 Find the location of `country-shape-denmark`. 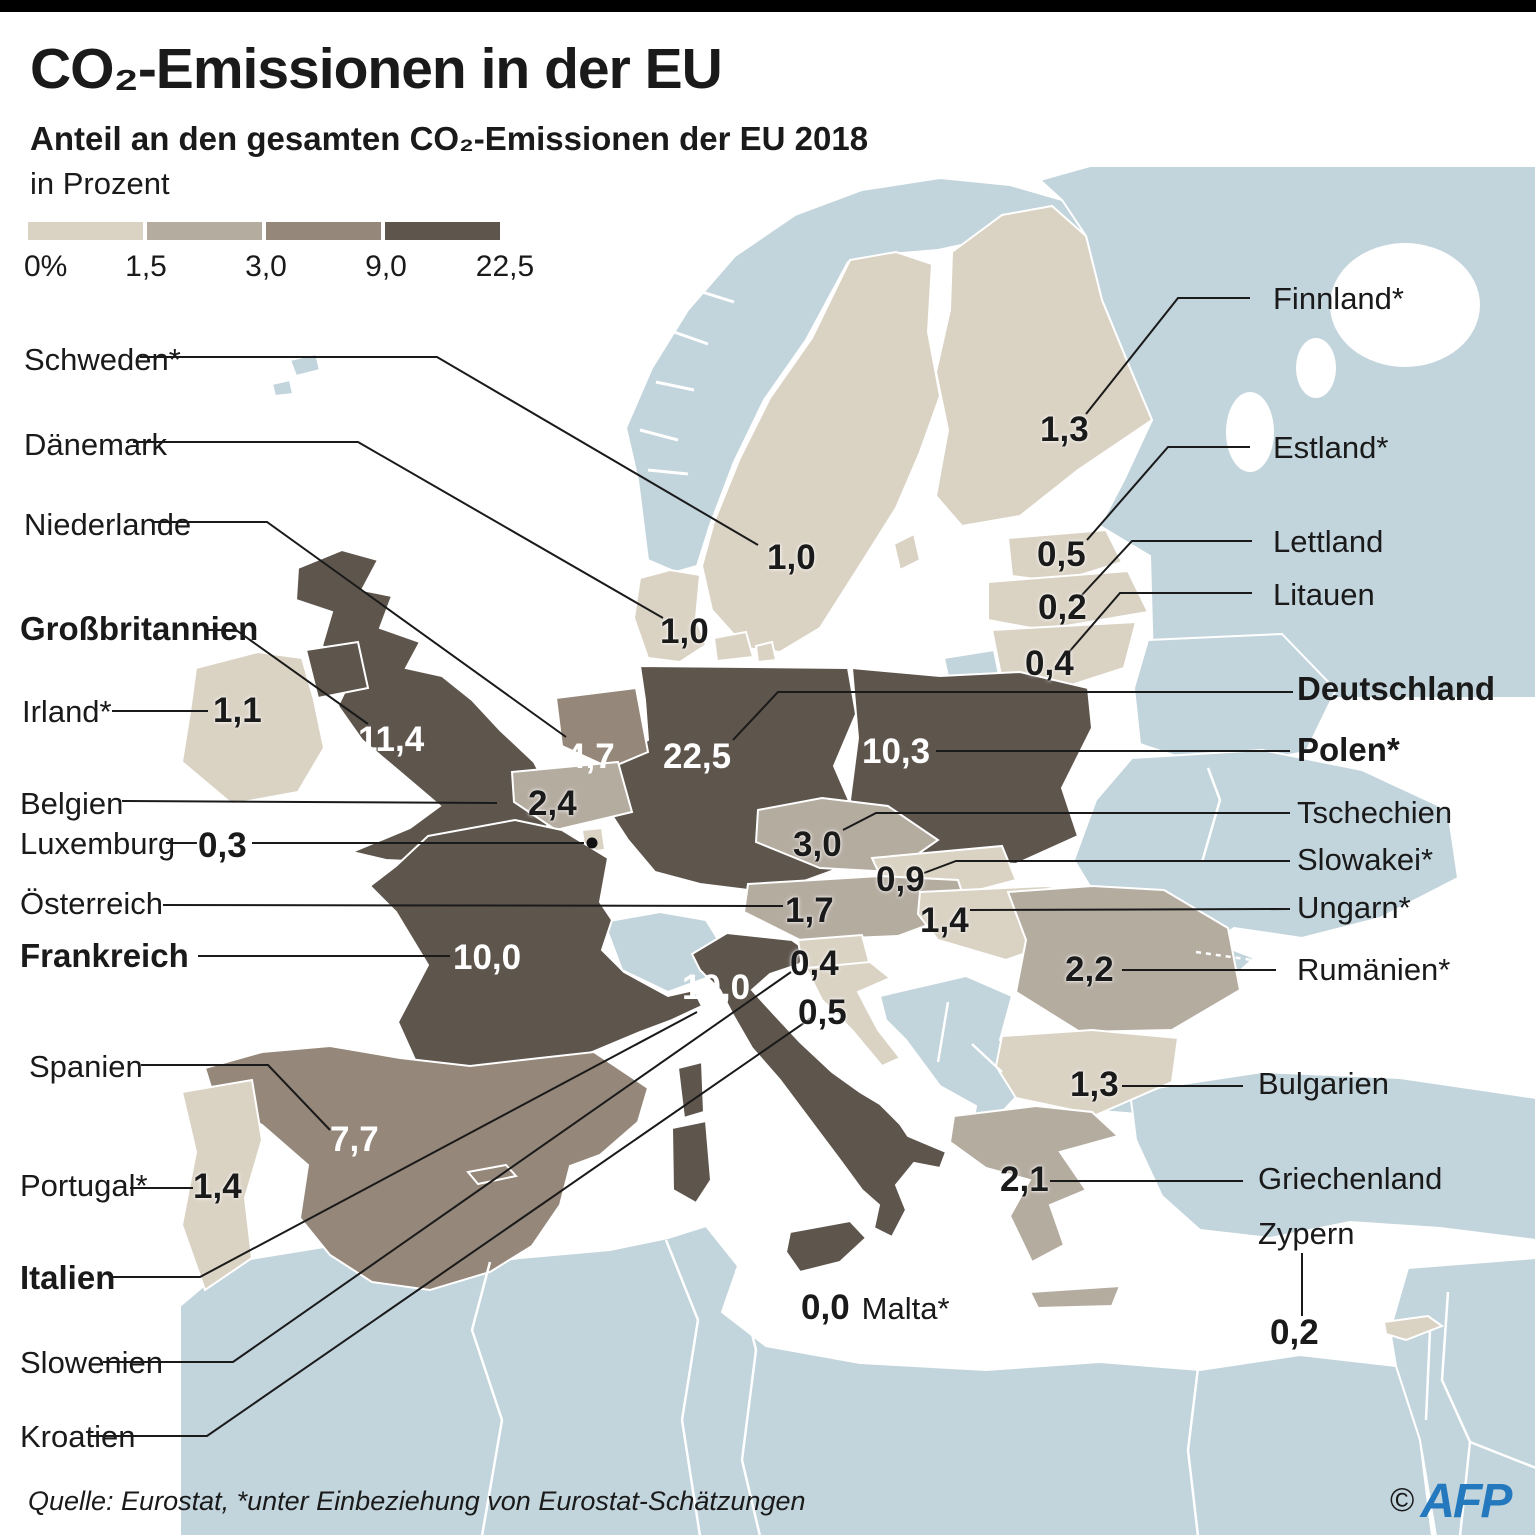

country-shape-denmark is located at coordinates (670, 616).